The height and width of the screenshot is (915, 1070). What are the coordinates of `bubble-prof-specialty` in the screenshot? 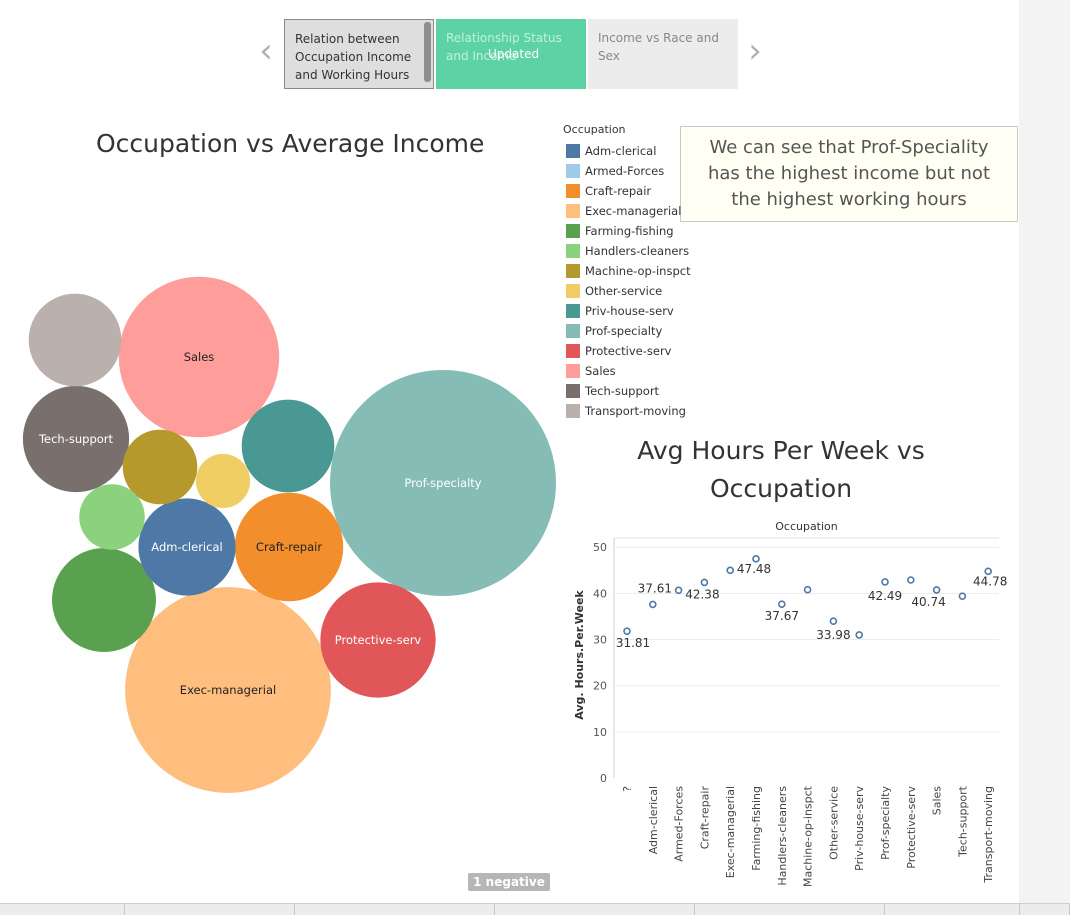 It's located at (443, 483).